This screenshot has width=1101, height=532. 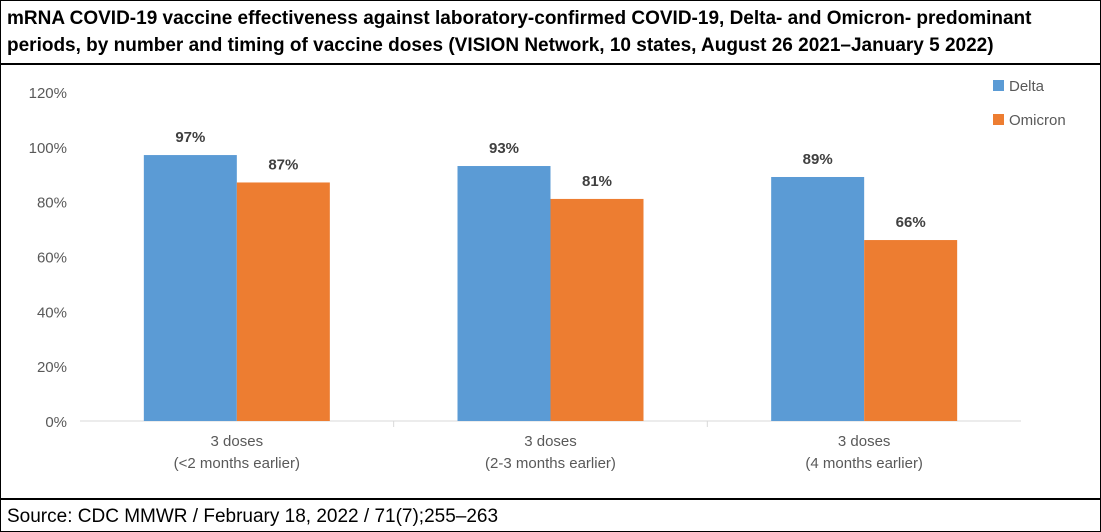 I want to click on data-label: 89%, so click(x=818, y=159).